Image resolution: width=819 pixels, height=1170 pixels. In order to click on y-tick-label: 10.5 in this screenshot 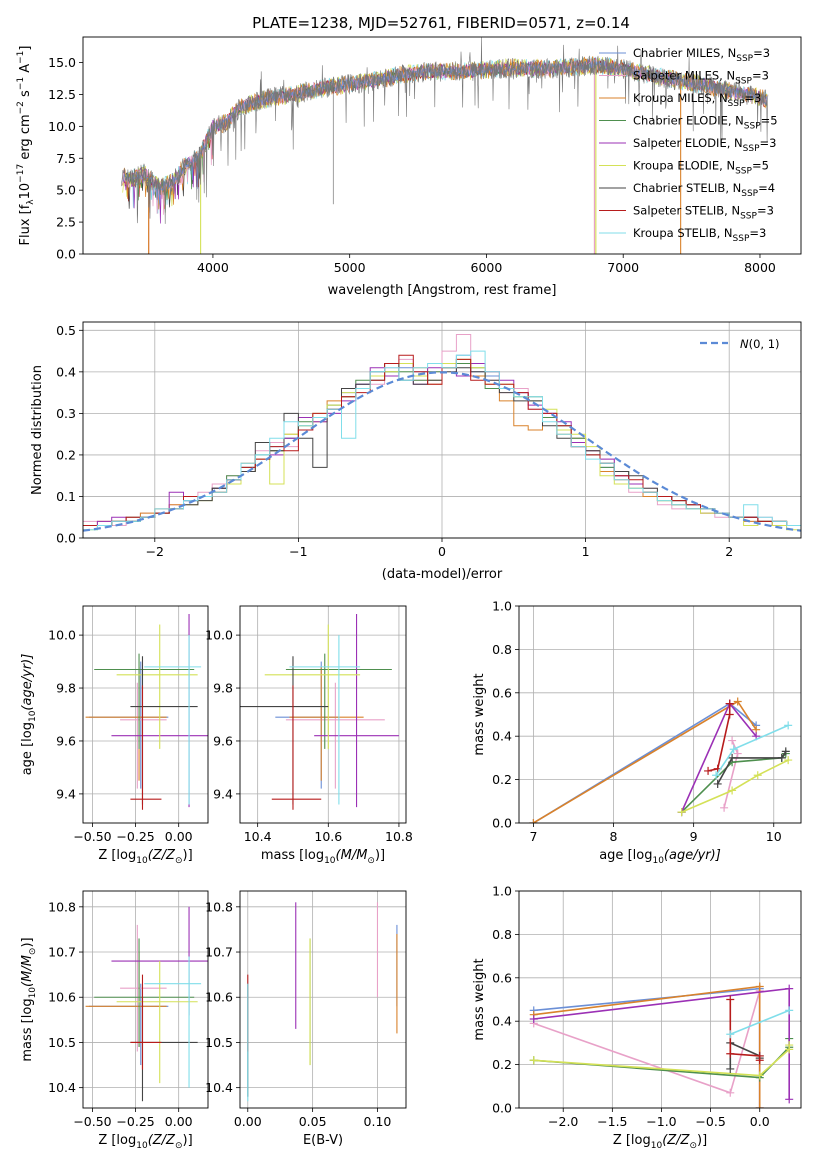, I will do `click(62, 1042)`.